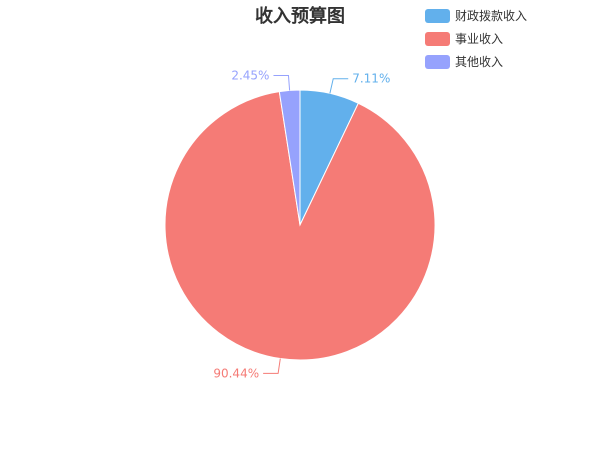 This screenshot has width=600, height=450. Describe the element at coordinates (371, 79) in the screenshot. I see `pie-label-fiscal: 7.11%` at that location.